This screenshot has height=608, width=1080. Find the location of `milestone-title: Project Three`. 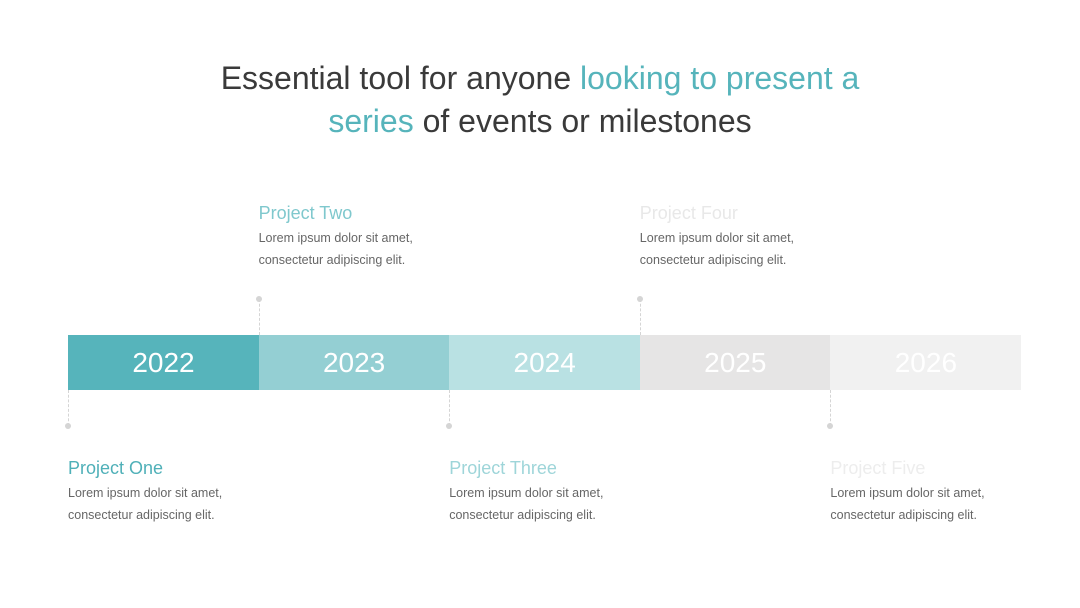

milestone-title: Project Three is located at coordinates (503, 468).